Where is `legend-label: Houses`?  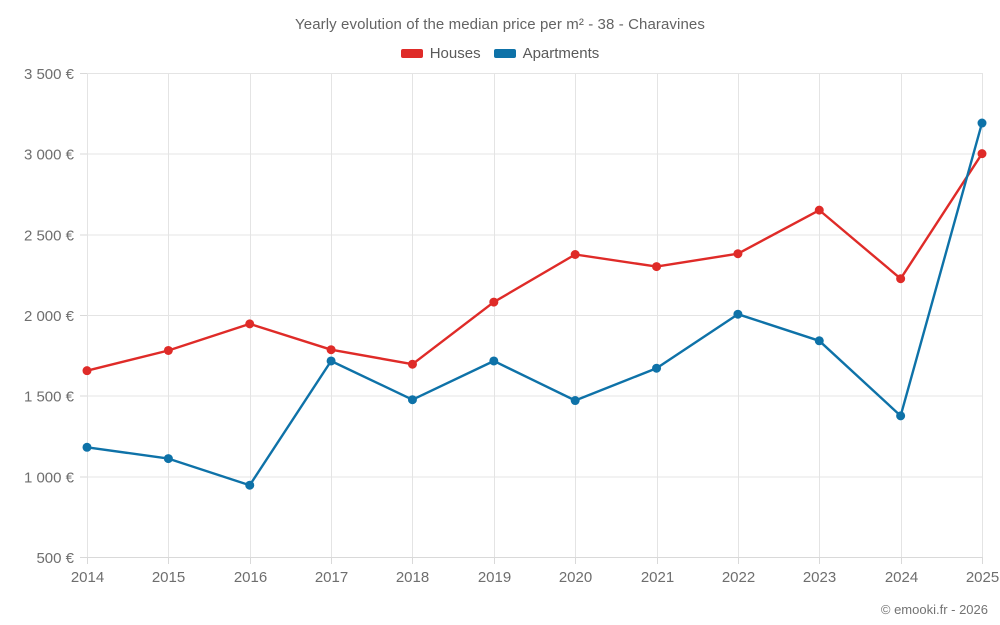
legend-label: Houses is located at coordinates (455, 53).